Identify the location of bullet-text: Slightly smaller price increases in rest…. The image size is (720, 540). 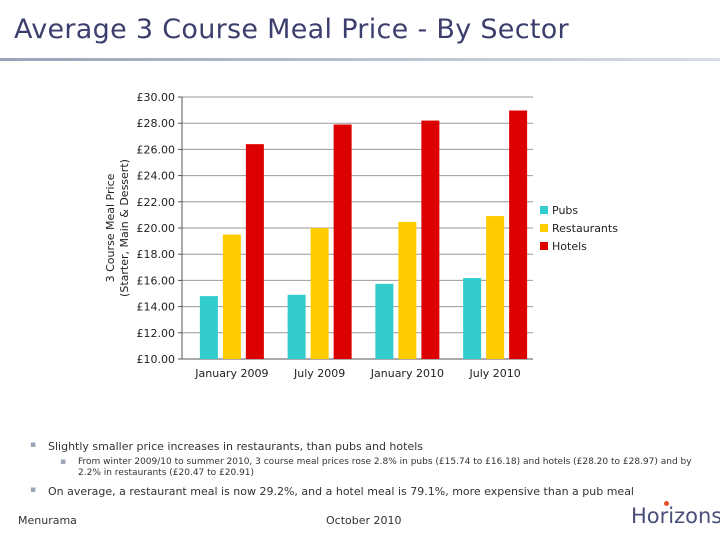
(235, 446).